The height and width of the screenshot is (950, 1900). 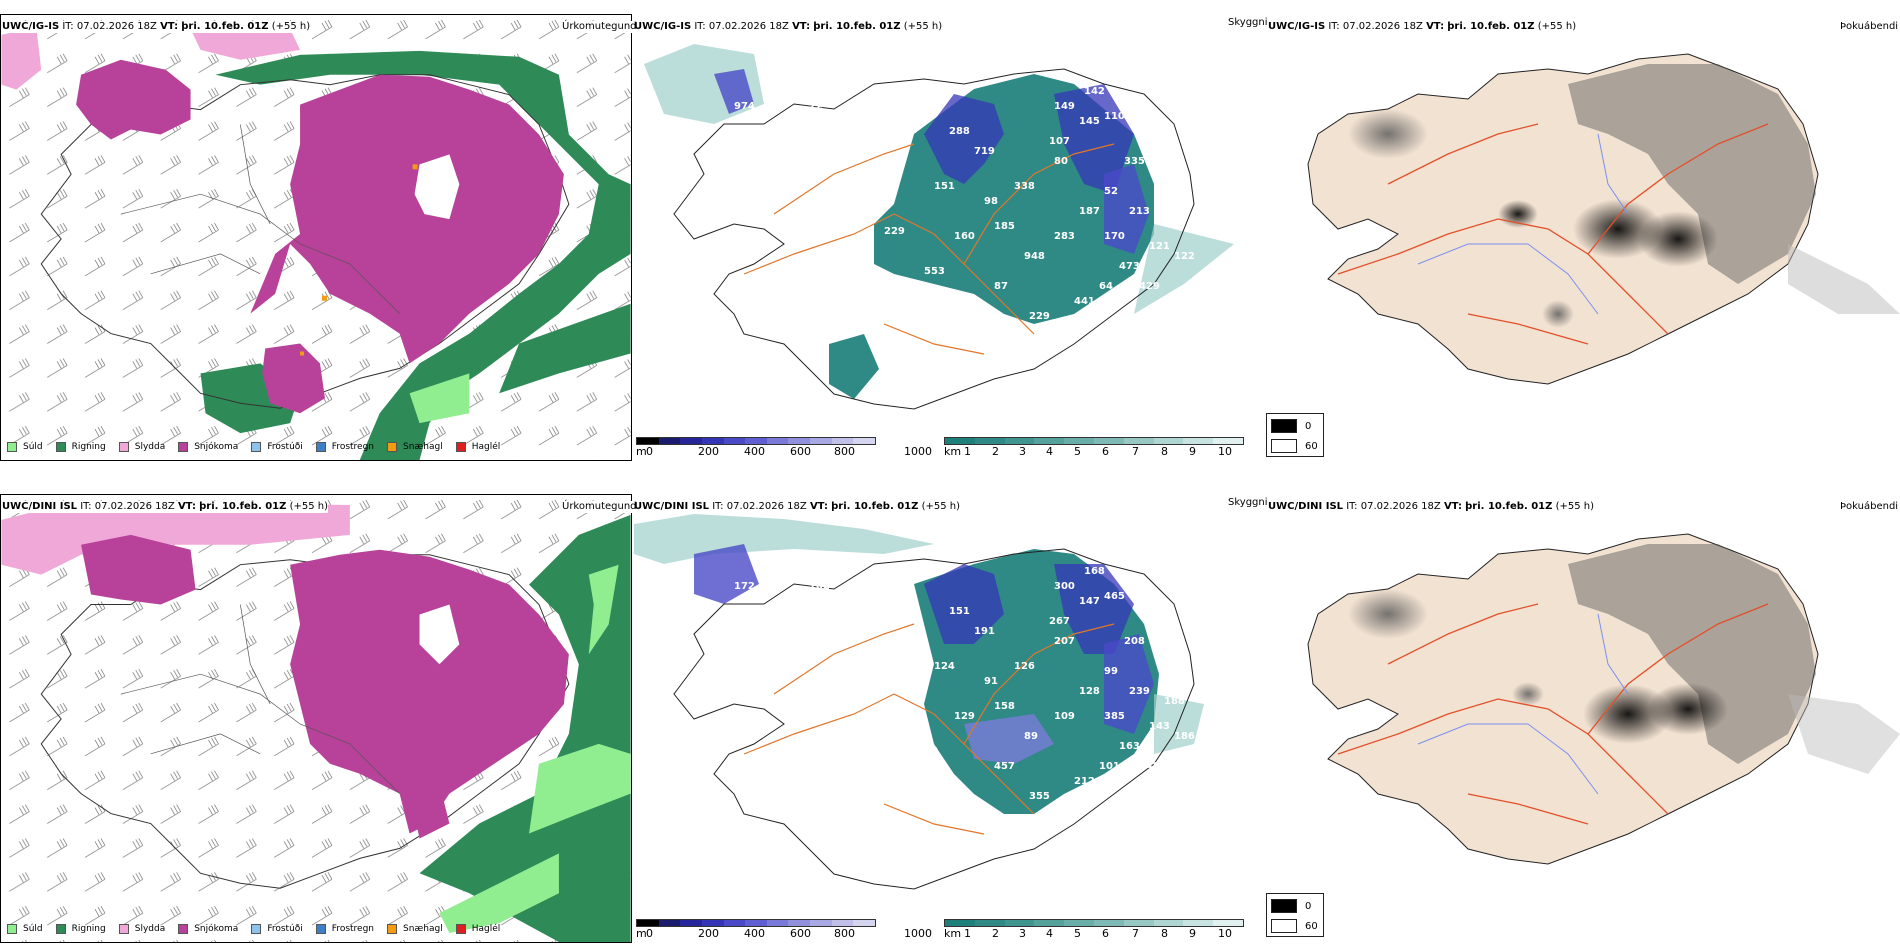 I want to click on cloud-top-label: 168, so click(x=1094, y=571).